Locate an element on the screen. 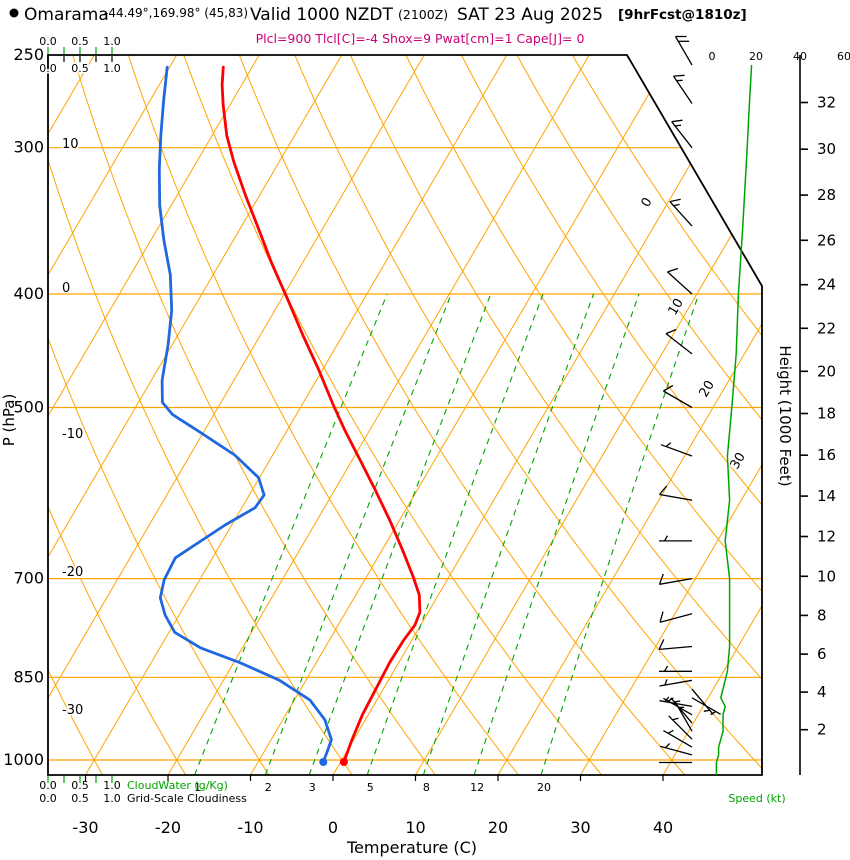 The height and width of the screenshot is (860, 850). wind-speed-profile is located at coordinates (734, 420).